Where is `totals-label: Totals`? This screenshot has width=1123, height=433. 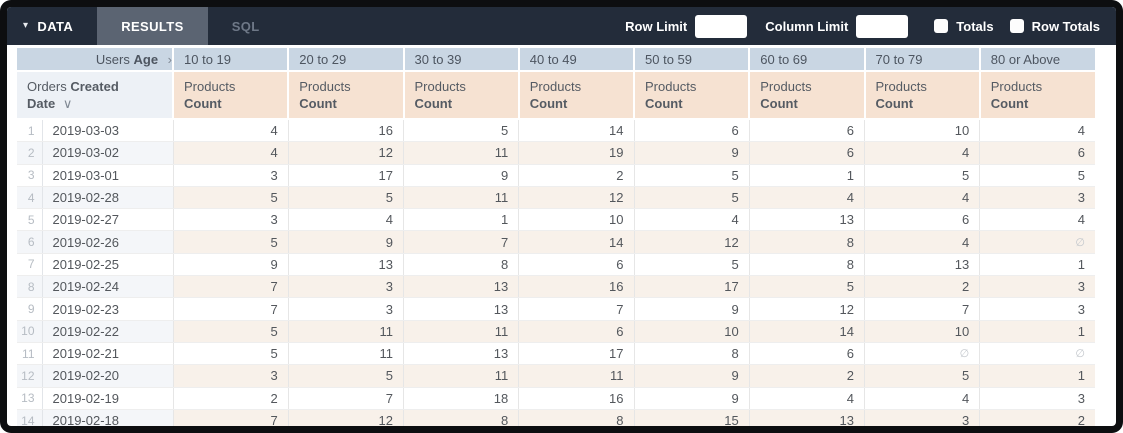 totals-label: Totals is located at coordinates (975, 26).